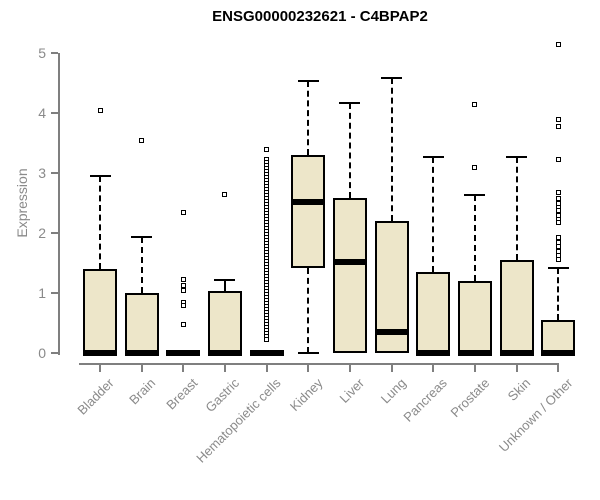 The width and height of the screenshot is (600, 500). Describe the element at coordinates (95, 396) in the screenshot. I see `x-tick-label: Bladder` at that location.